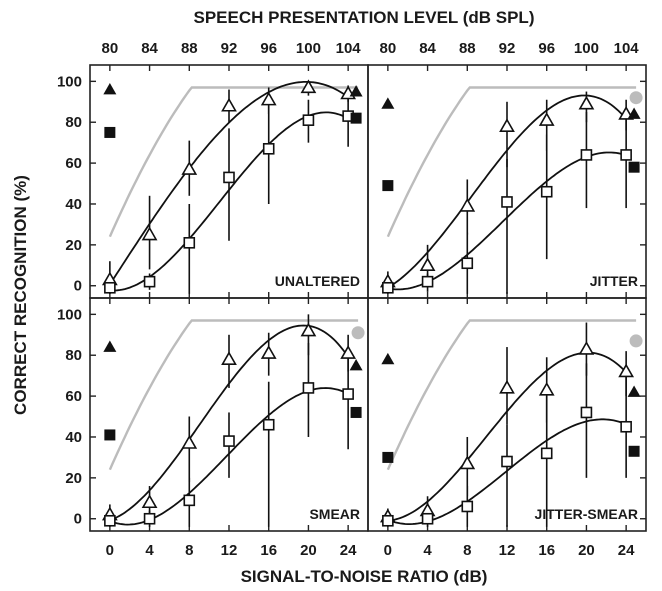  Describe the element at coordinates (334, 514) in the screenshot. I see `condition-label: SMEAR` at that location.